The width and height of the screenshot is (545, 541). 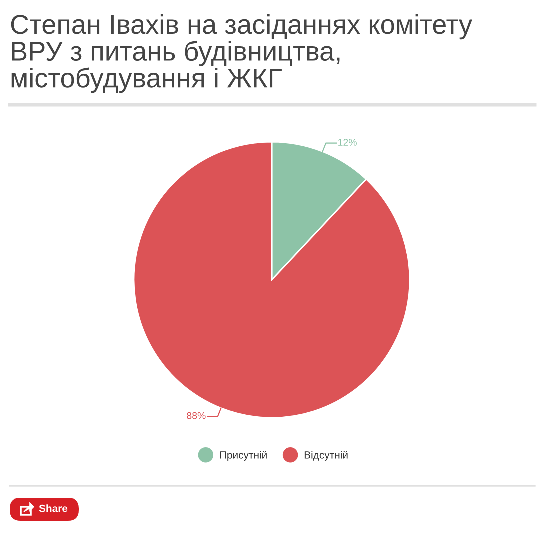 I want to click on chart-title: Степан Івахів на засіданнях комітету ВРУ з питань будівництва, містобудування і ЖКГ, so click(x=241, y=54).